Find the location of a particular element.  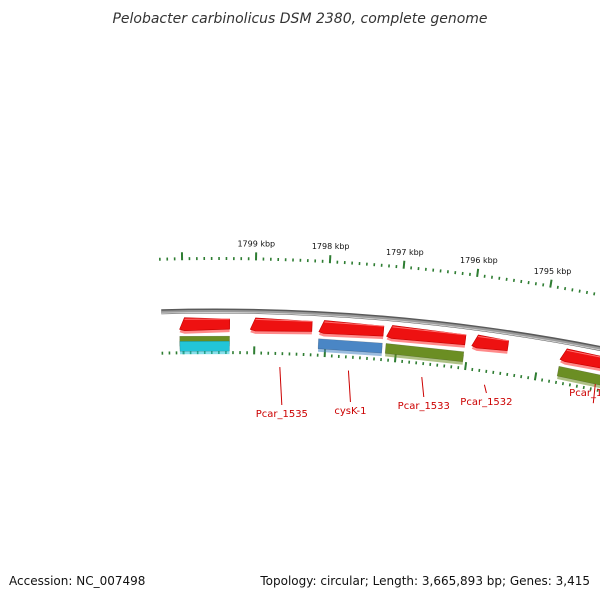

gene-label-pcar_1535: Pcar_1535 is located at coordinates (282, 414).